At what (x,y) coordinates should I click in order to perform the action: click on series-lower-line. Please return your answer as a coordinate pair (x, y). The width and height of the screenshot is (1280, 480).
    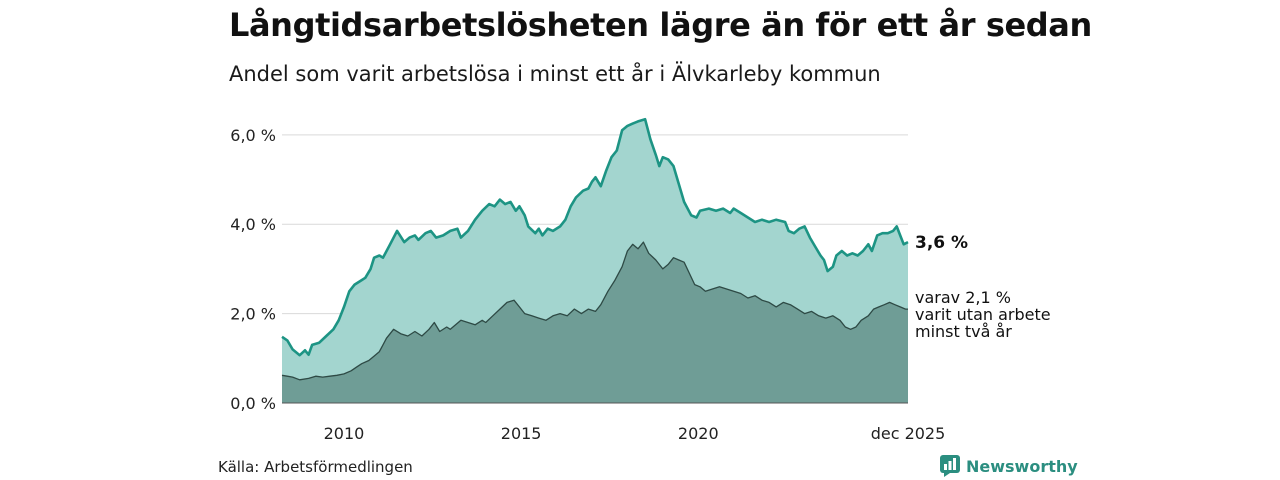
    Looking at the image, I should click on (594, 311).